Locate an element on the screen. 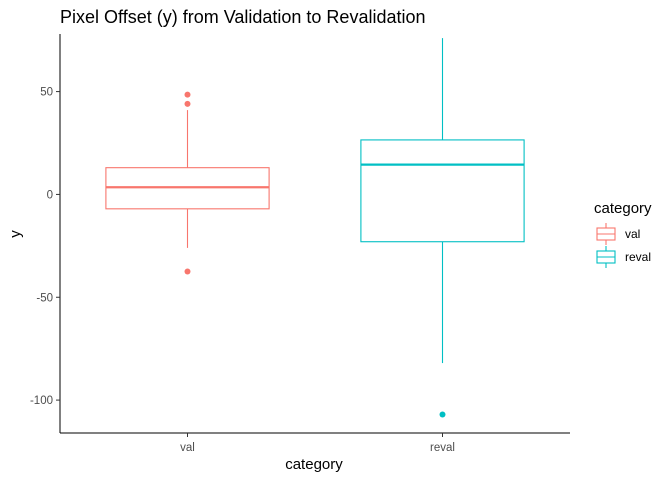  legend: category val reval is located at coordinates (623, 234).